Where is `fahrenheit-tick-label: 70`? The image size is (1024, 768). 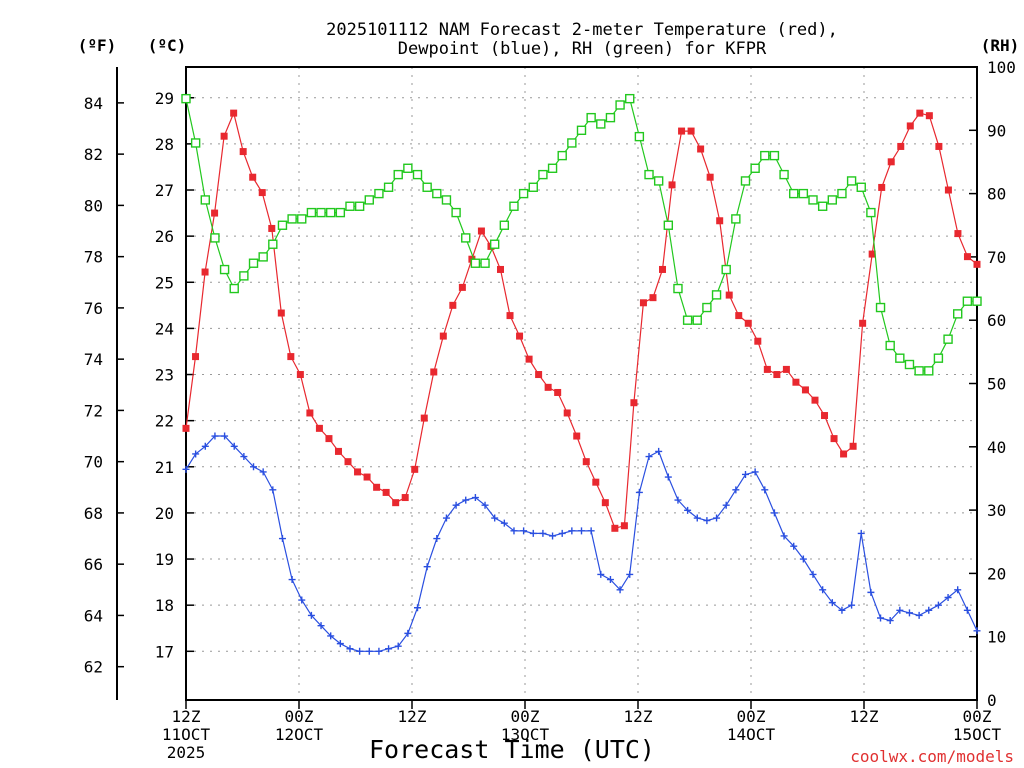 fahrenheit-tick-label: 70 is located at coordinates (93, 462).